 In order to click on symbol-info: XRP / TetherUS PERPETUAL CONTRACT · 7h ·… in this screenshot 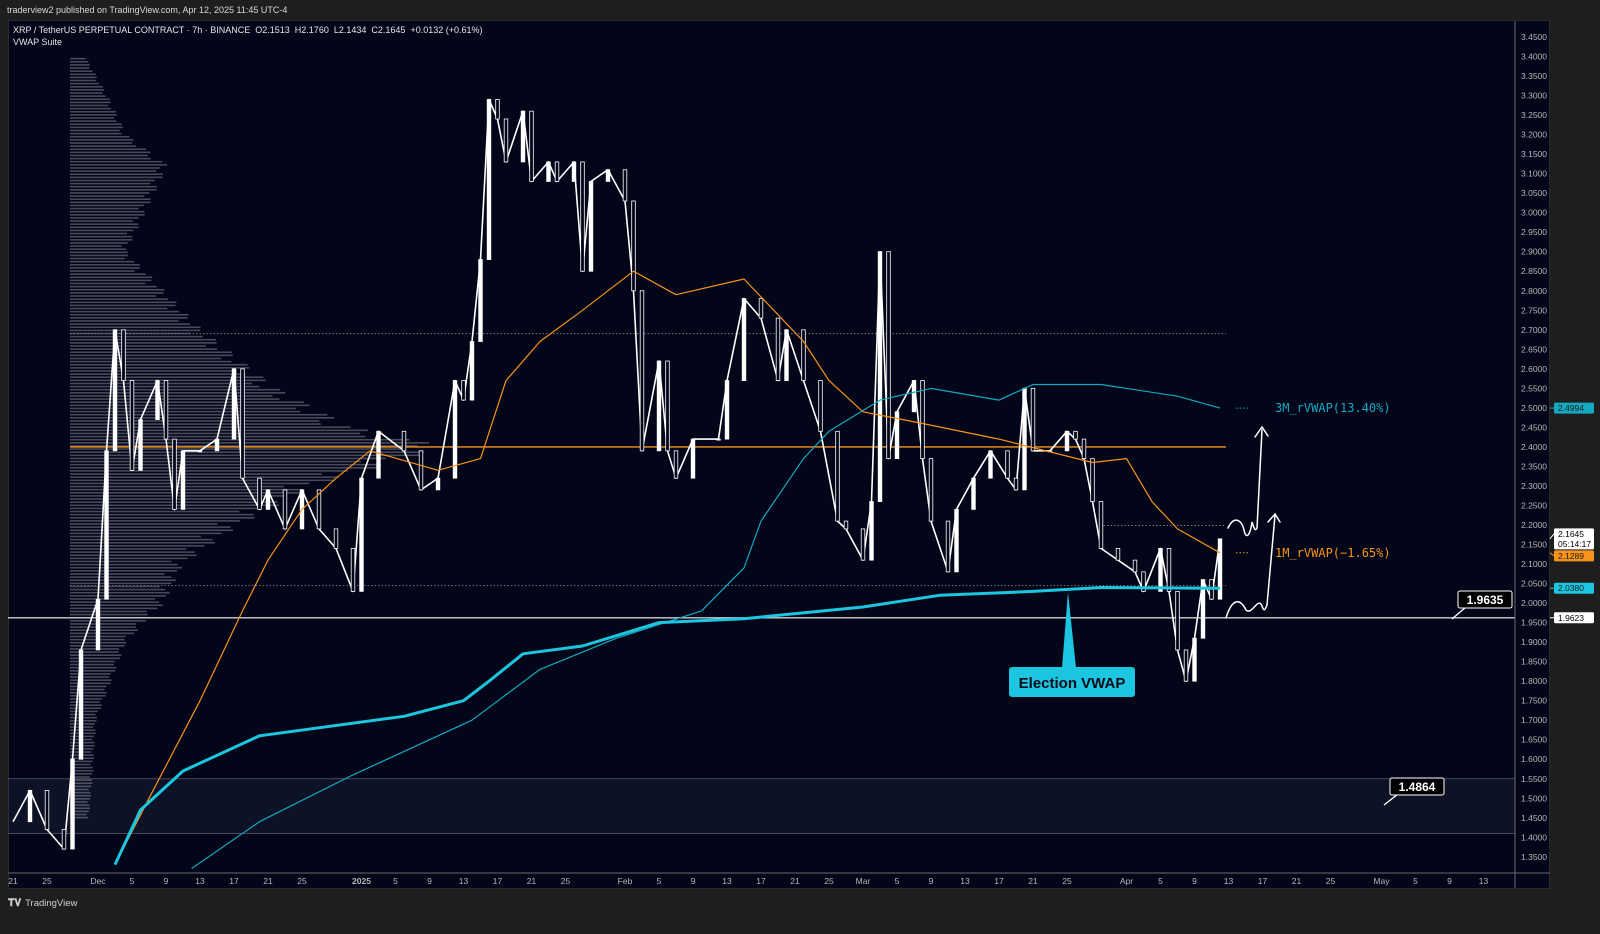, I will do `click(132, 30)`.